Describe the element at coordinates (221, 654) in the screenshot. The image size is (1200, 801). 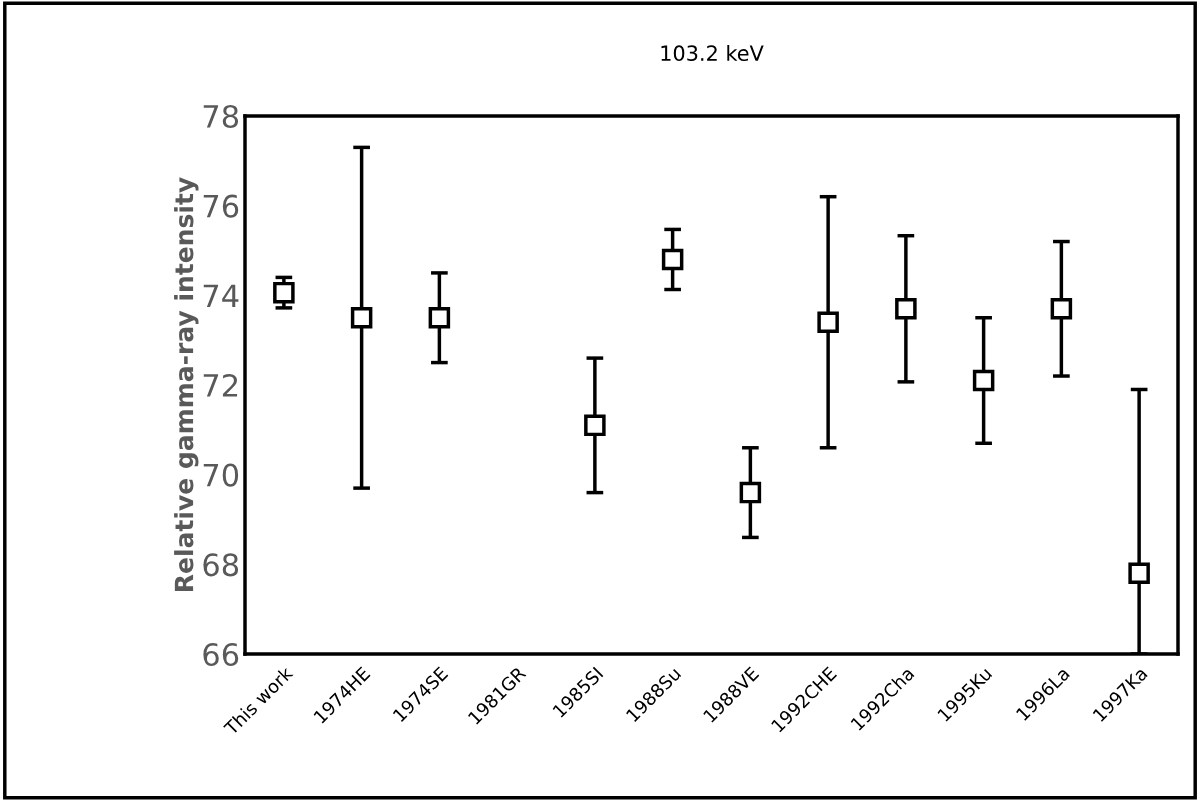
I see `y-tick-label: 66` at that location.